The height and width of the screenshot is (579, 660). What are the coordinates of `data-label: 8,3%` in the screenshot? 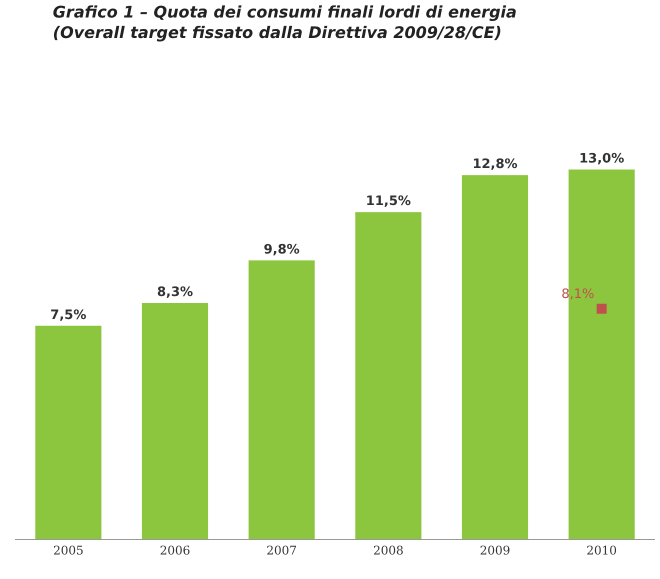 It's located at (175, 292).